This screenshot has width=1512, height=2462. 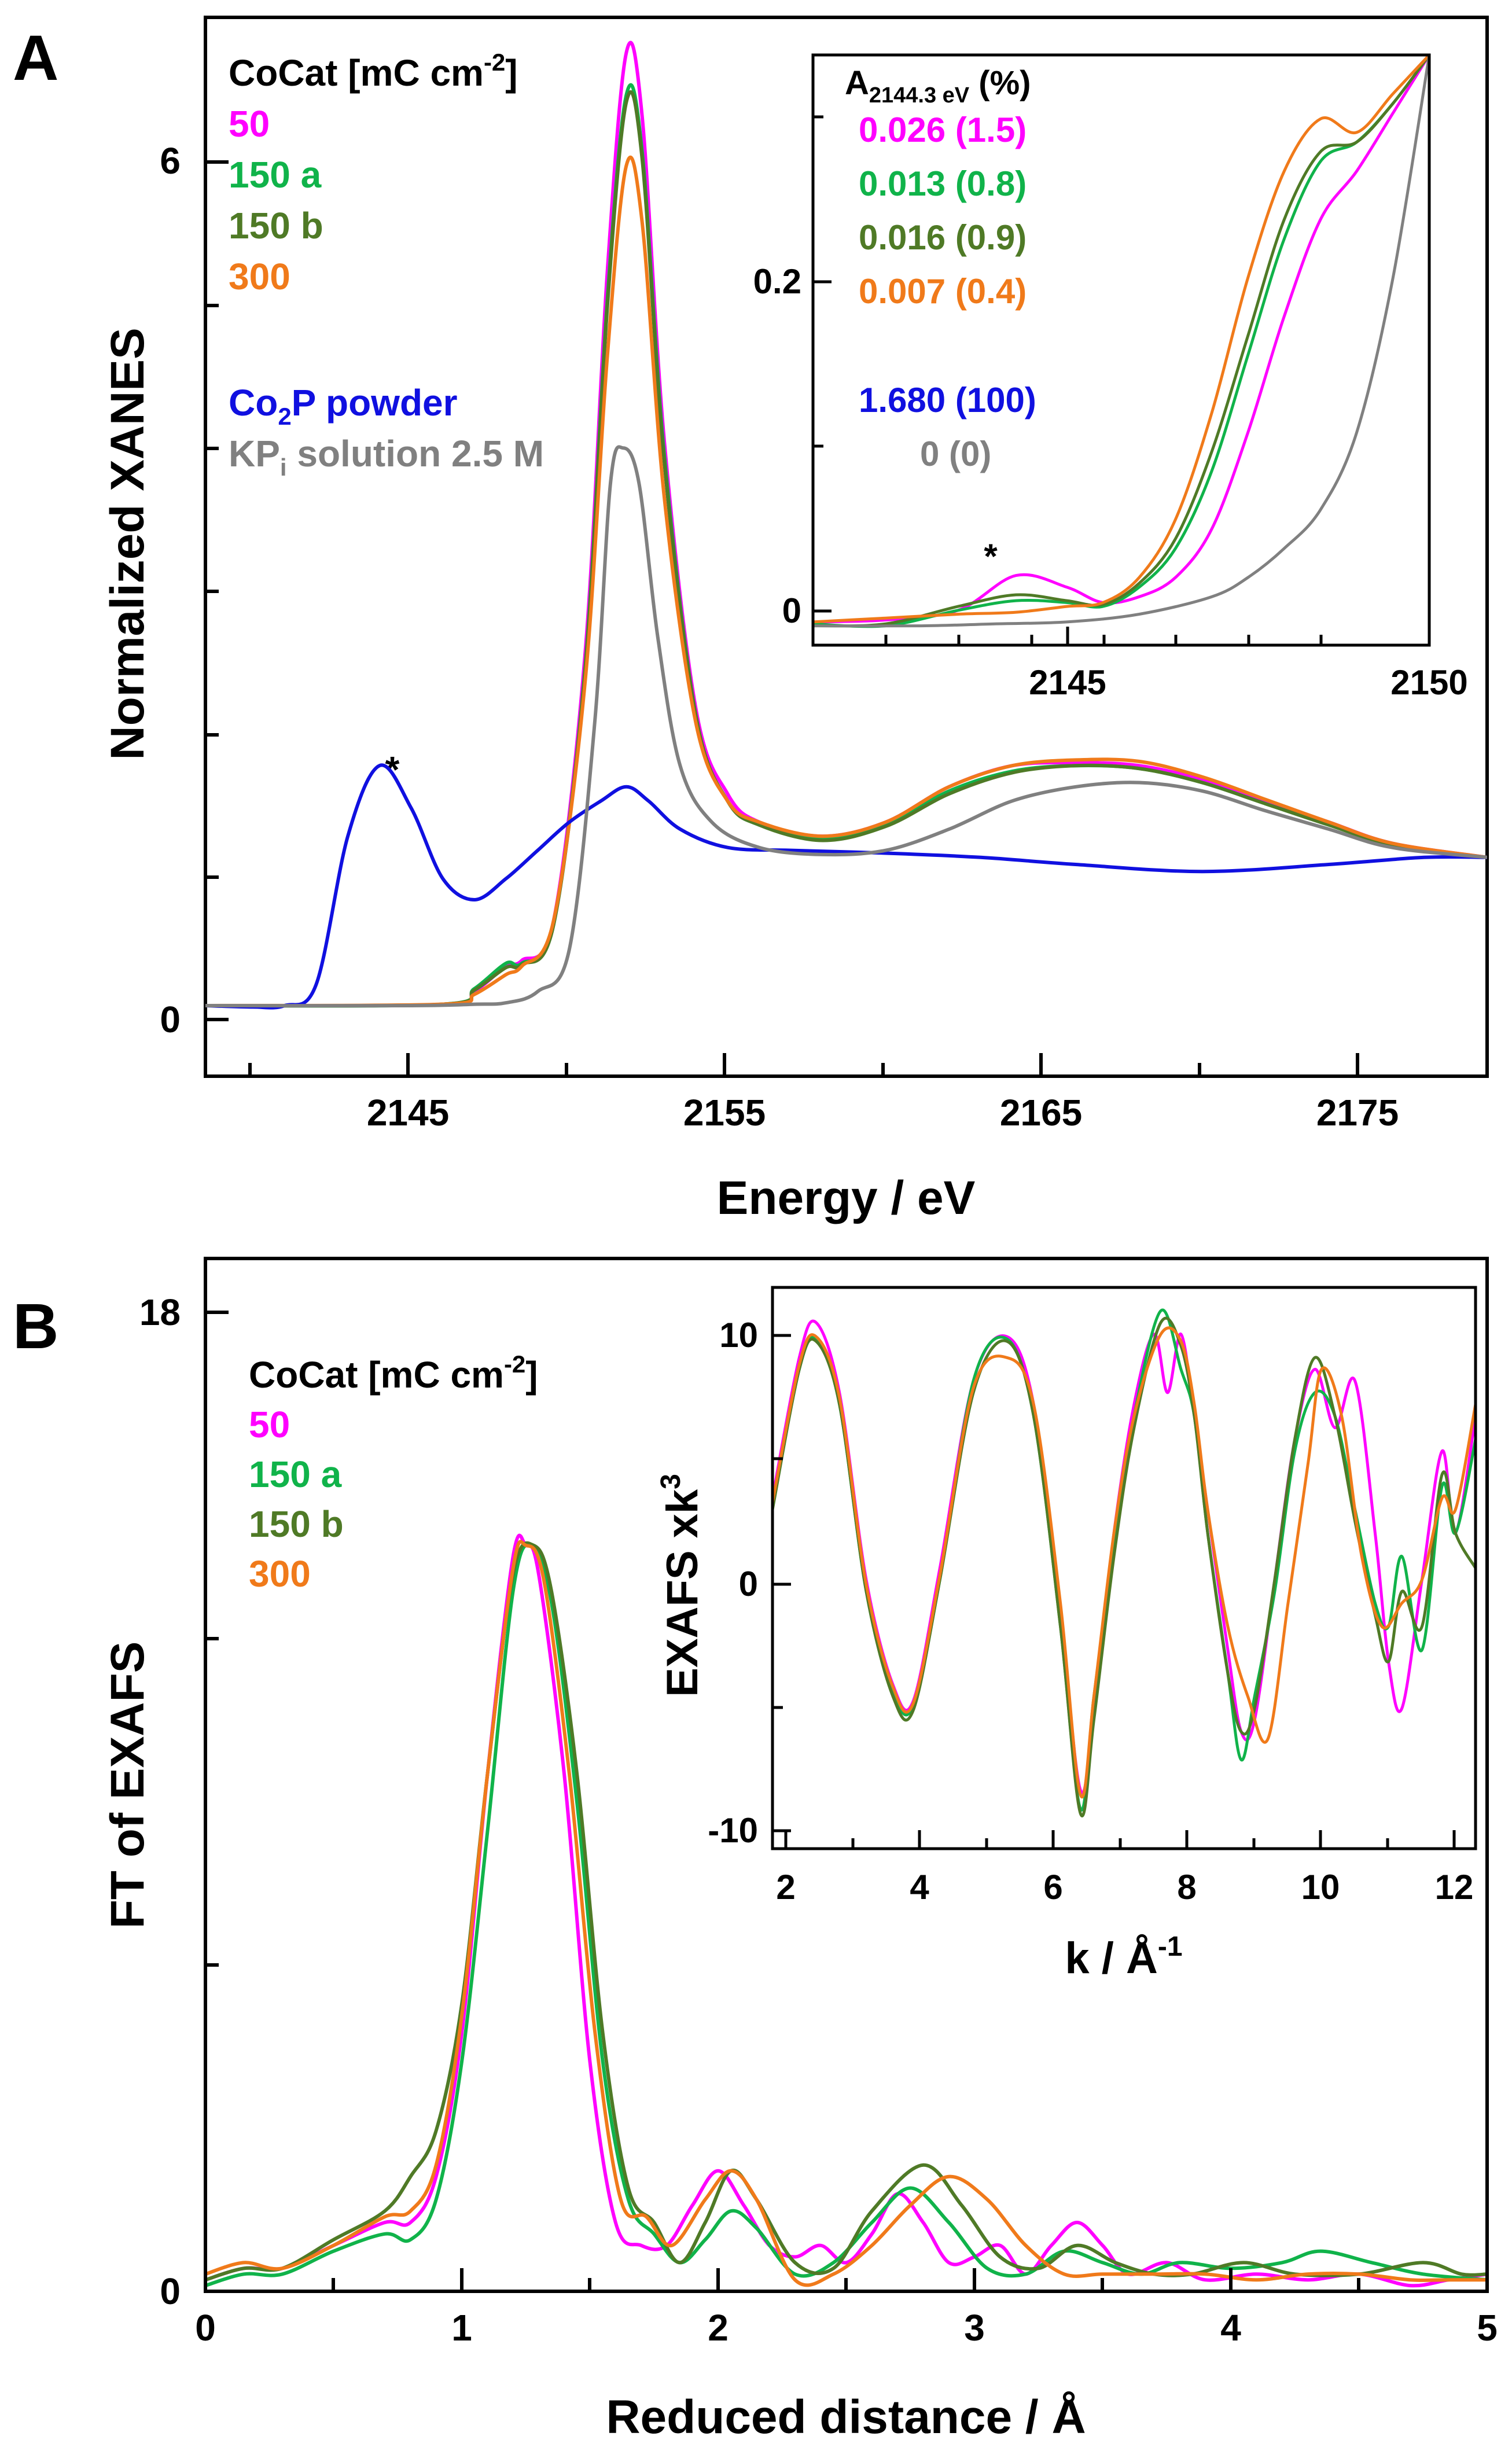 I want to click on a-legend-title-sup: -2, so click(x=494, y=62).